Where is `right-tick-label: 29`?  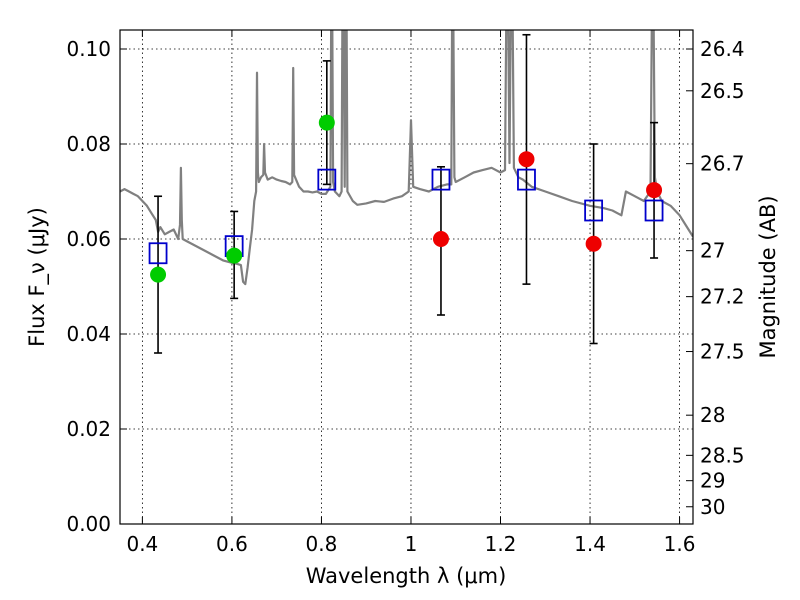 right-tick-label: 29 is located at coordinates (712, 481).